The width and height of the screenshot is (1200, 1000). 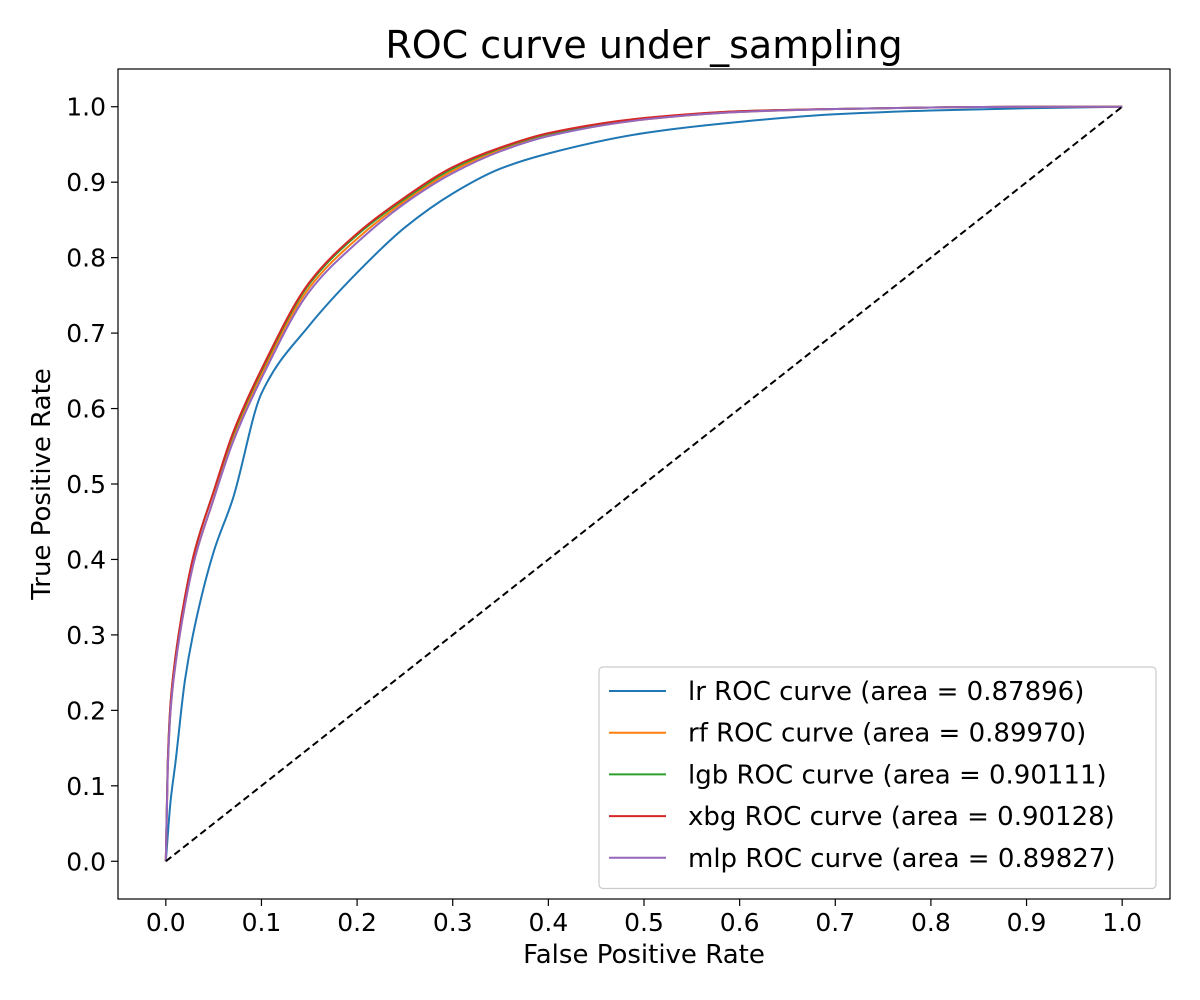 What do you see at coordinates (931, 922) in the screenshot?
I see `x-tick-label: 0.8` at bounding box center [931, 922].